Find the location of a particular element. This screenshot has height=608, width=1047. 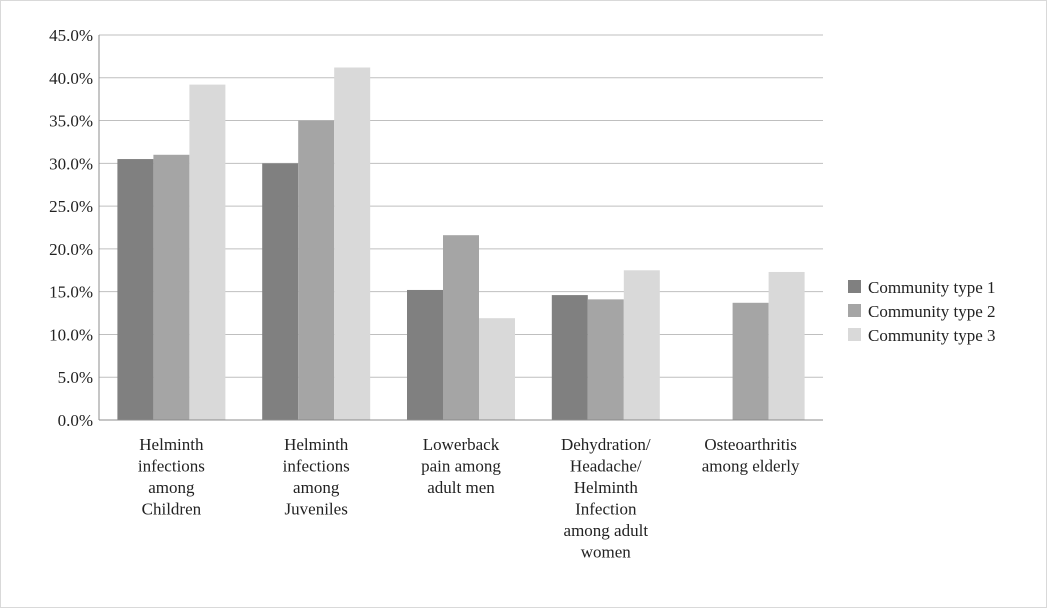

x-category-label-line: Lowerback is located at coordinates (461, 444).